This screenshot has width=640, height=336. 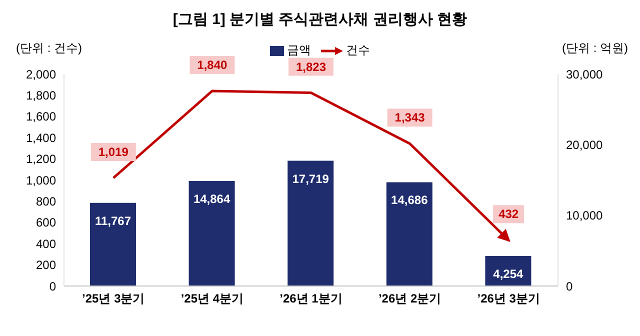 What do you see at coordinates (320, 20) in the screenshot?
I see `chart-title: [그림 1] 분기별 주식관련사채 권리행사 현황` at bounding box center [320, 20].